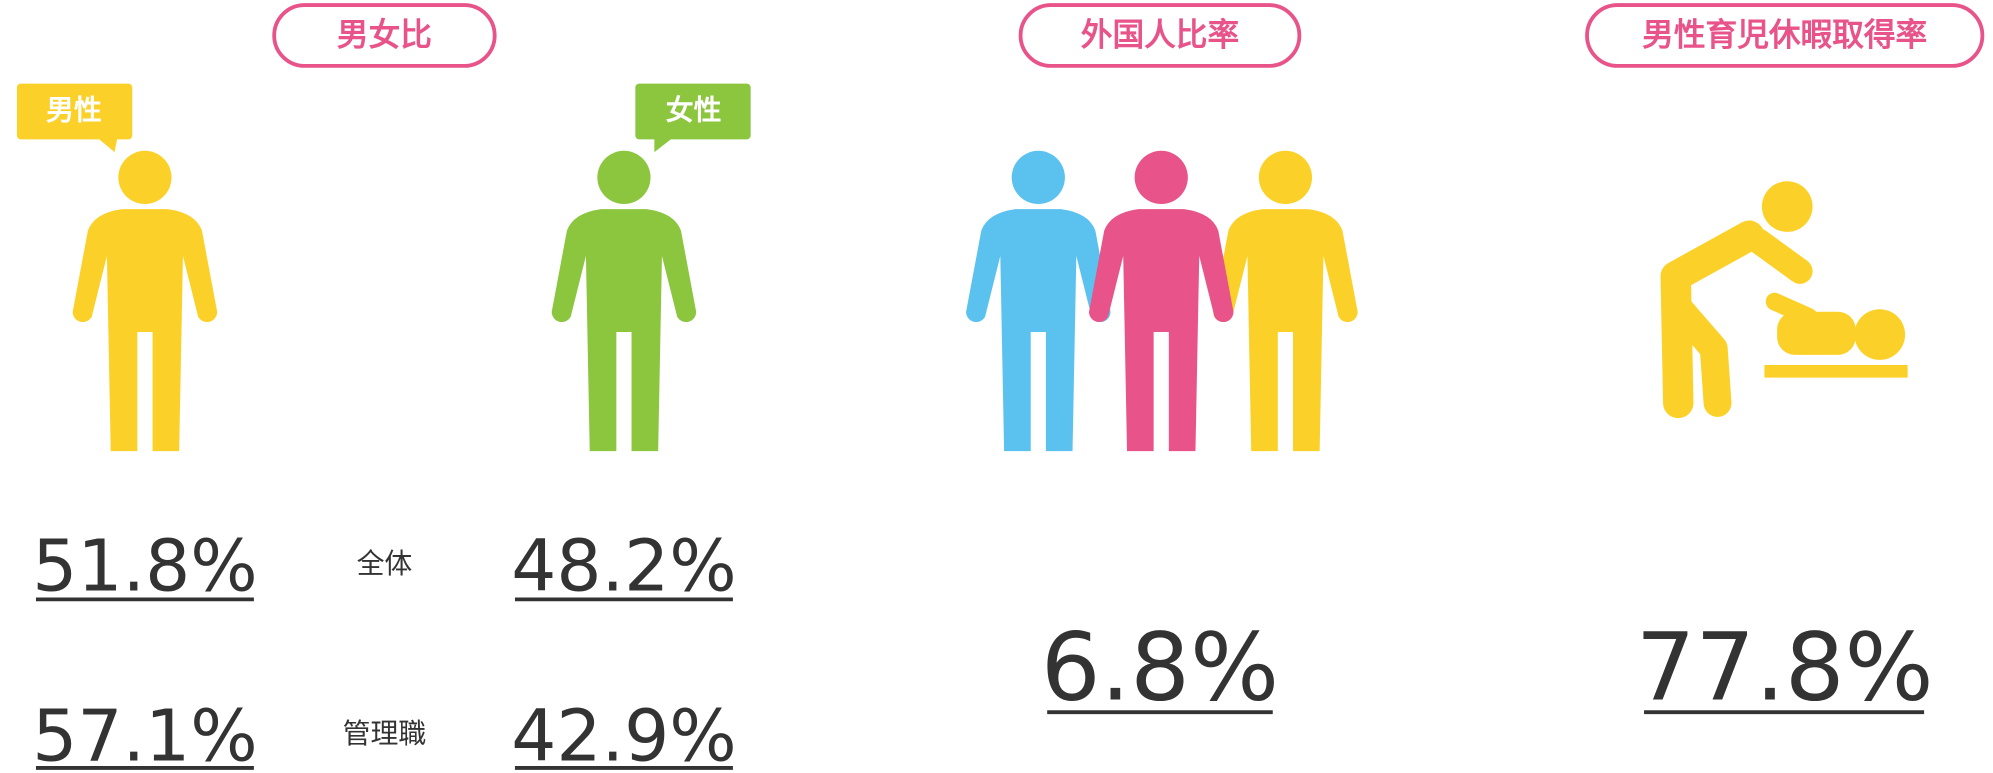 This screenshot has height=773, width=1993. I want to click on childcare-icon, so click(1784, 300).